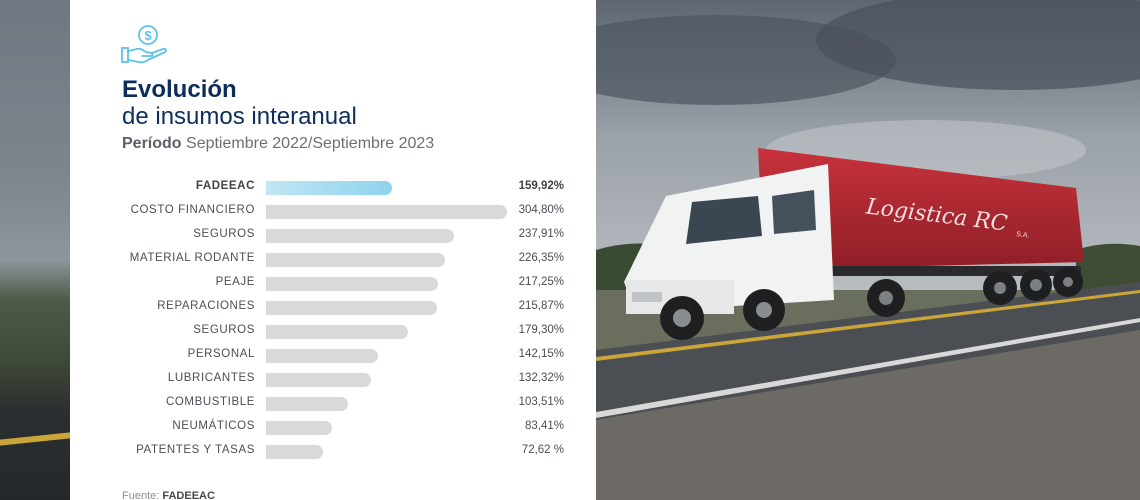 The width and height of the screenshot is (1140, 500). Describe the element at coordinates (333, 452) in the screenshot. I see `bar-row: PATENTES Y TASAS 72,62 %` at that location.